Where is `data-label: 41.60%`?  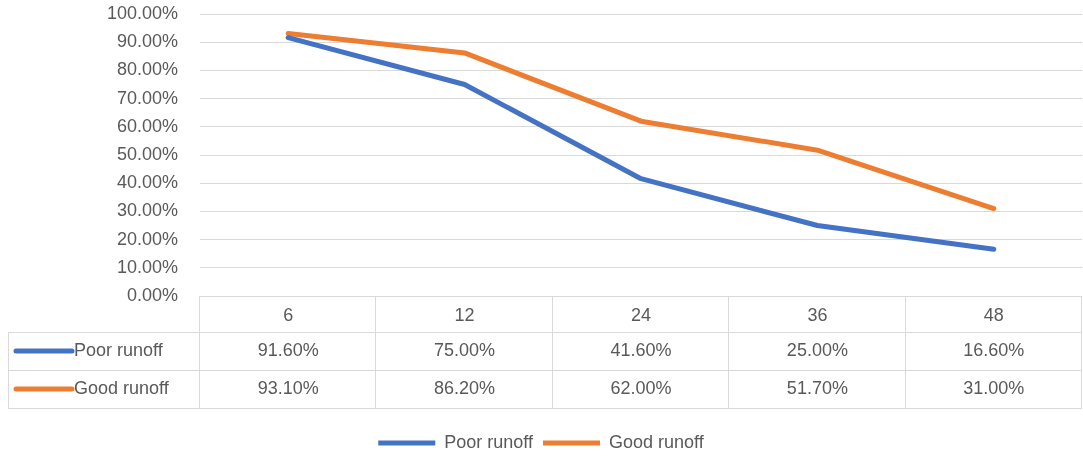
data-label: 41.60% is located at coordinates (641, 349).